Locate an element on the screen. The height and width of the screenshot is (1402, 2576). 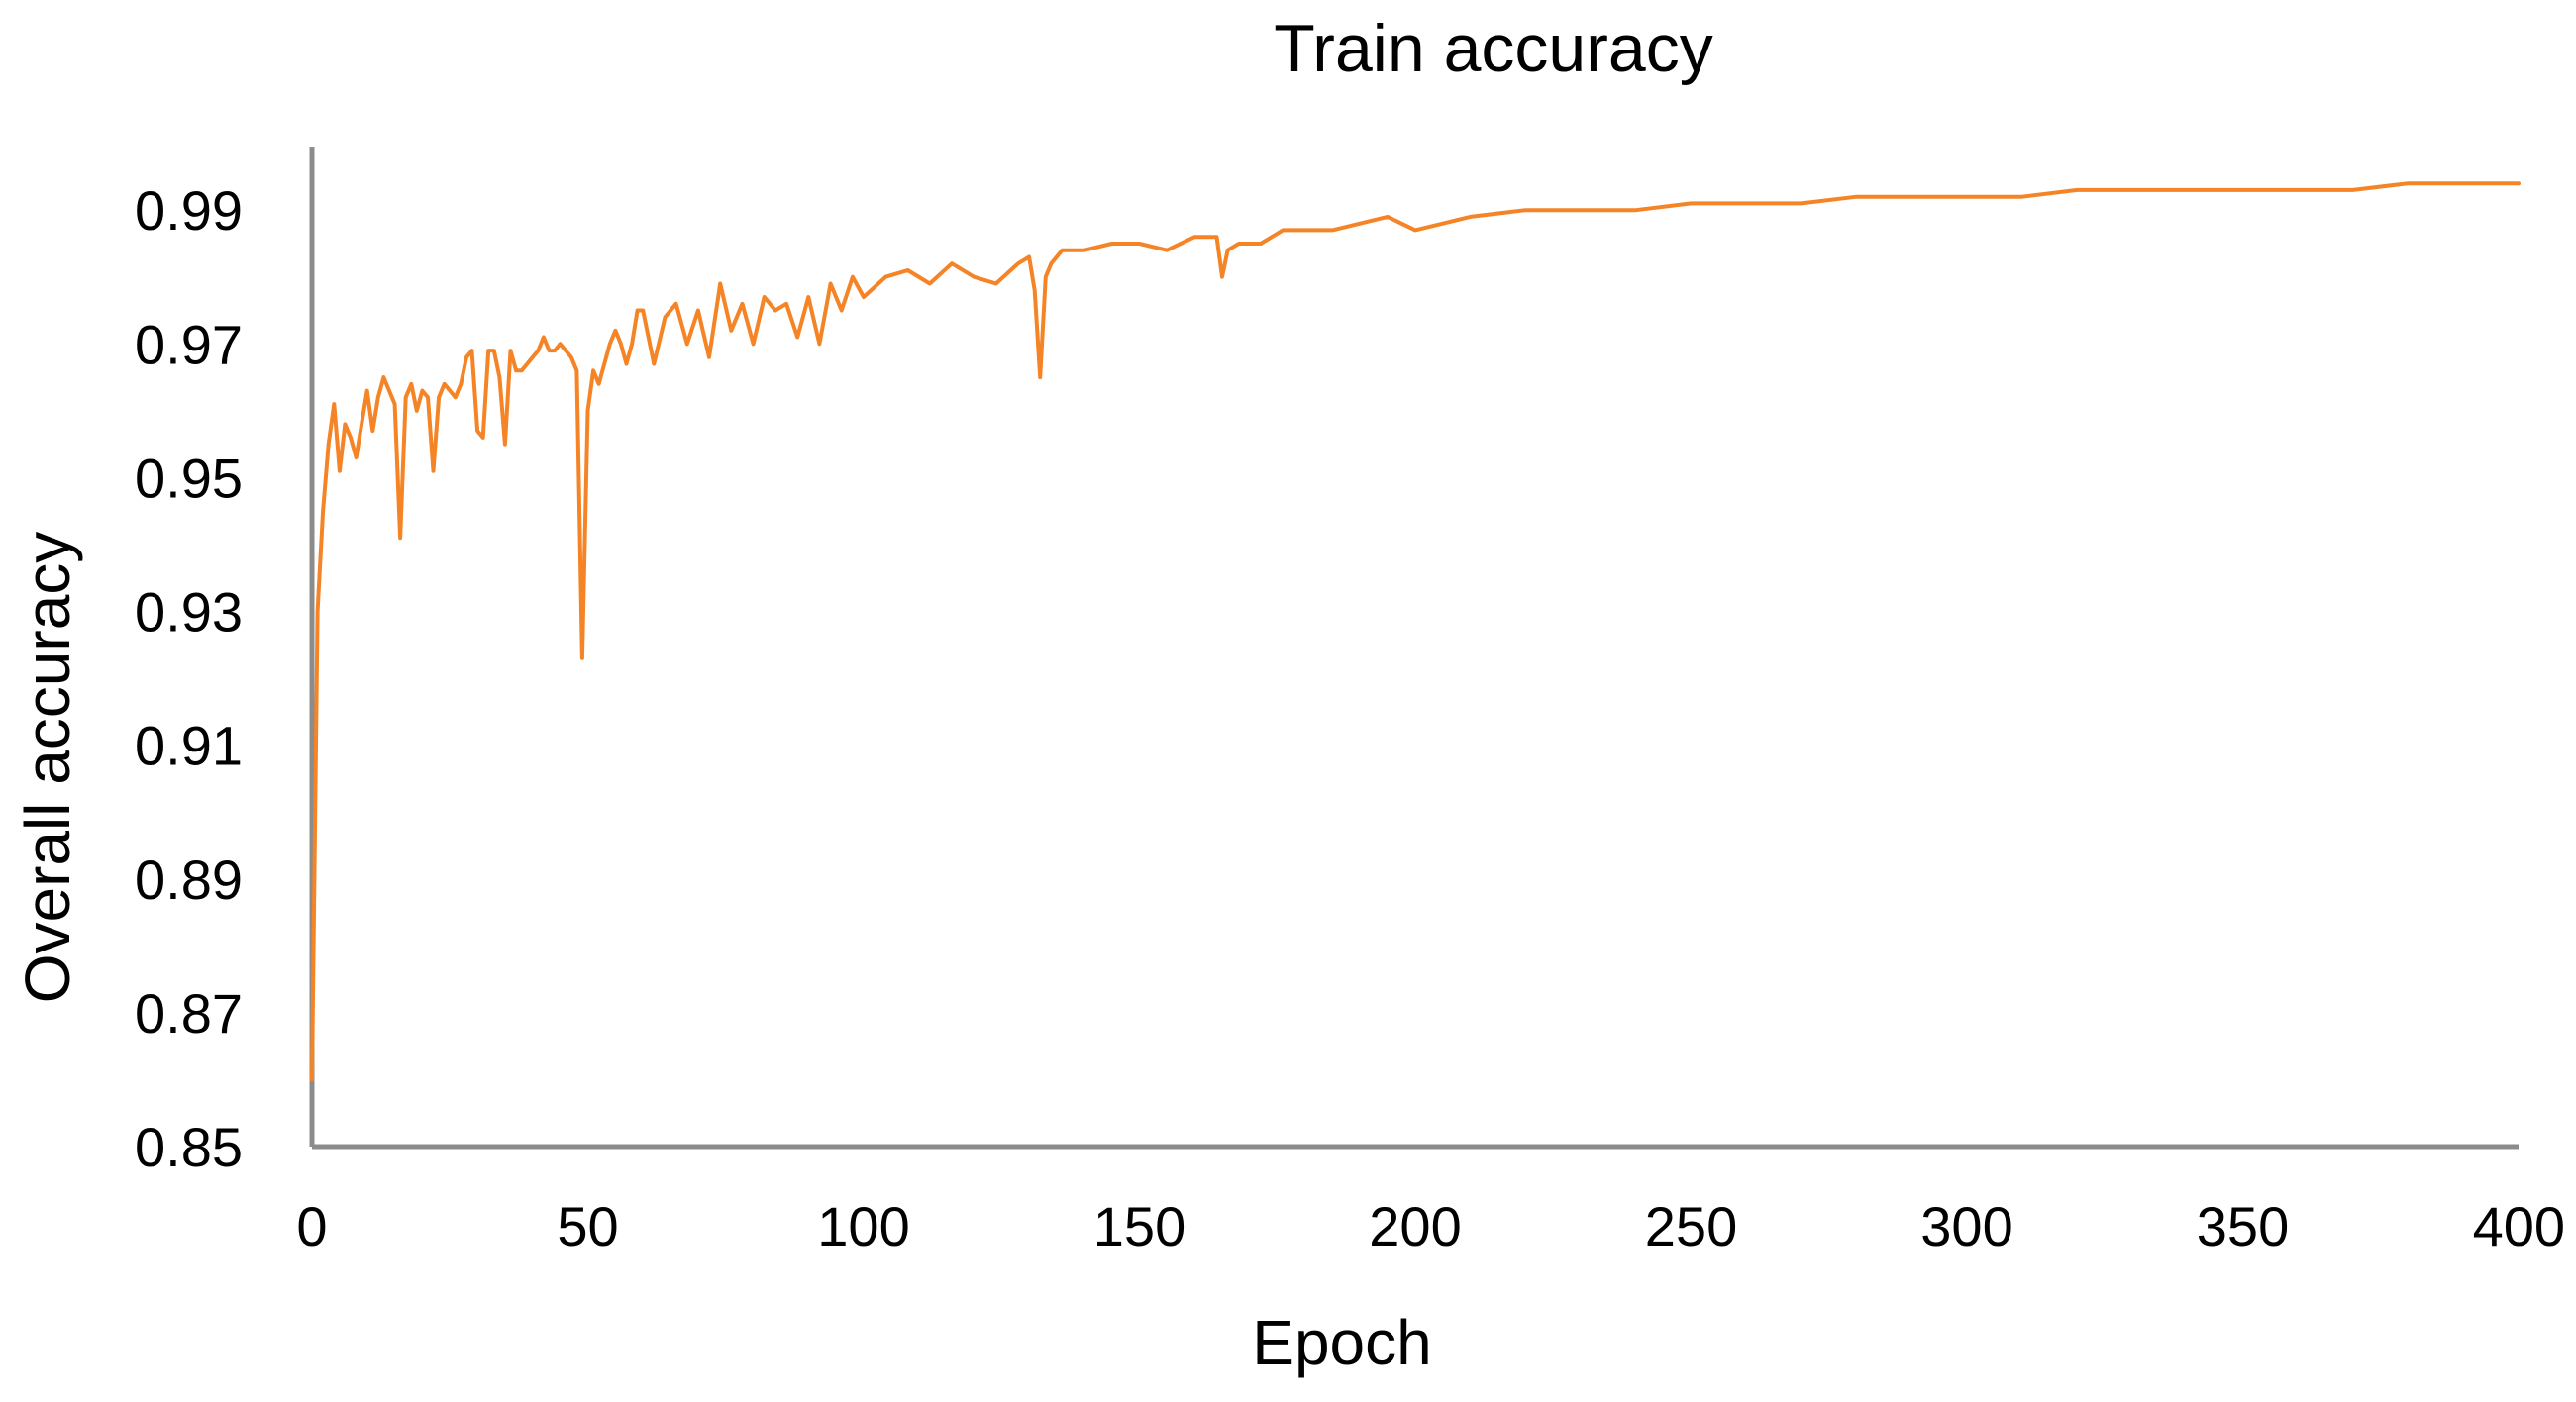
y-tick-label: 0.89 is located at coordinates (189, 880).